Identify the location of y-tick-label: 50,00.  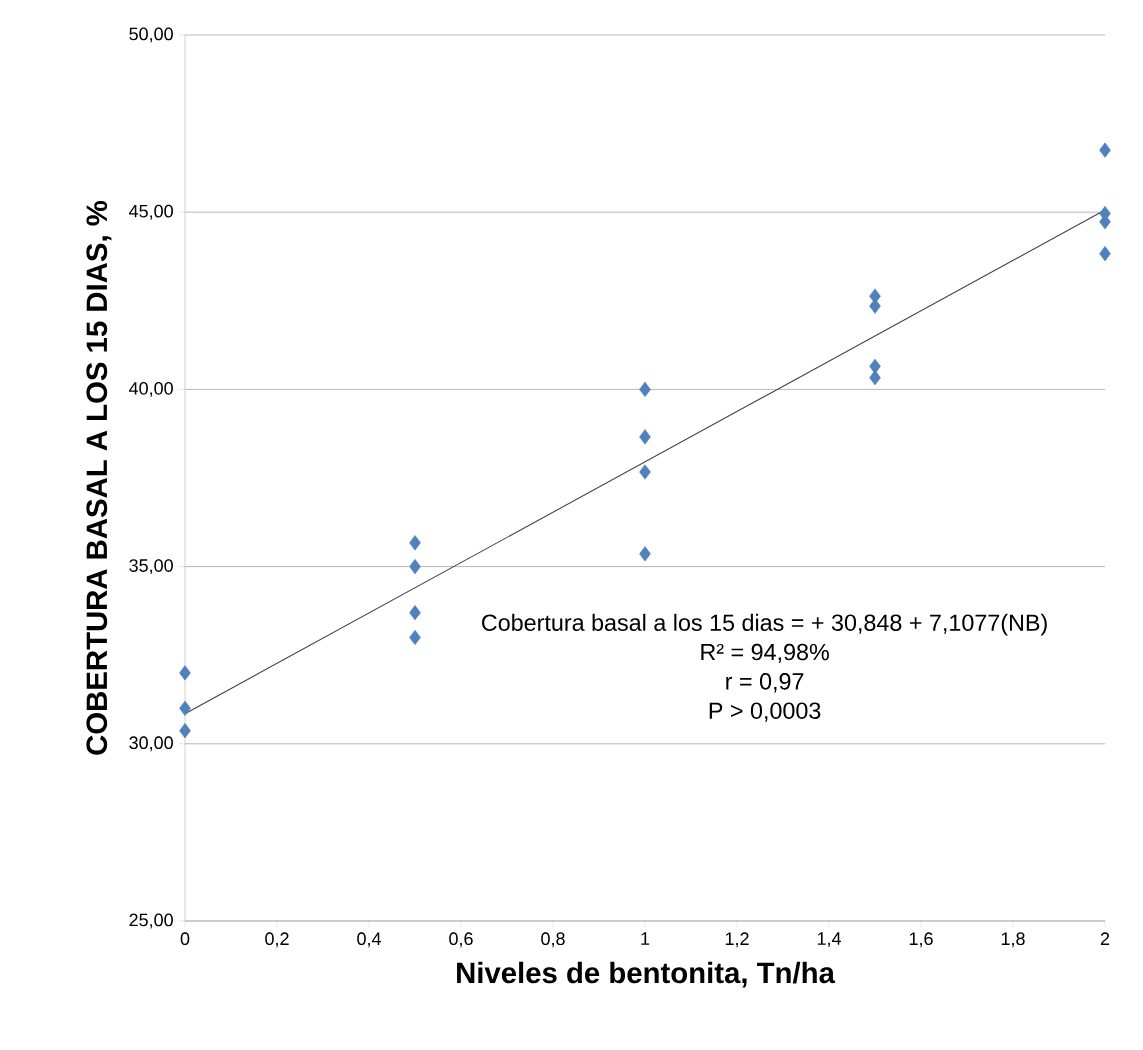
(151, 35).